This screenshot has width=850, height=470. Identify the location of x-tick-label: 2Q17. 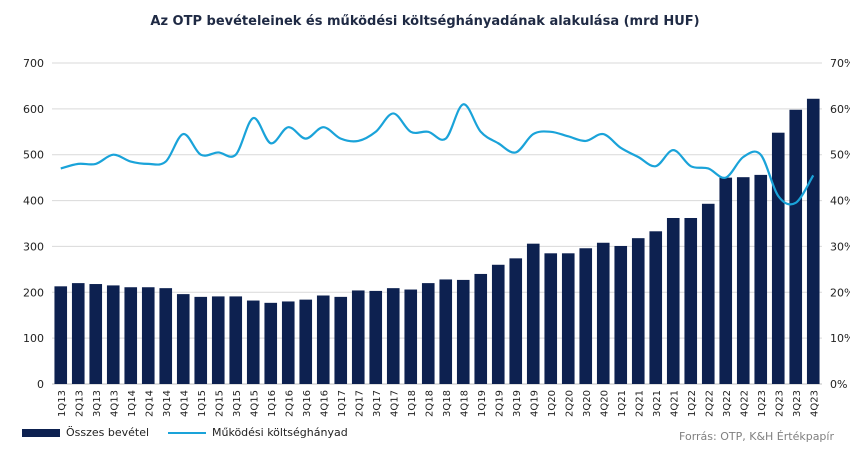
(359, 403).